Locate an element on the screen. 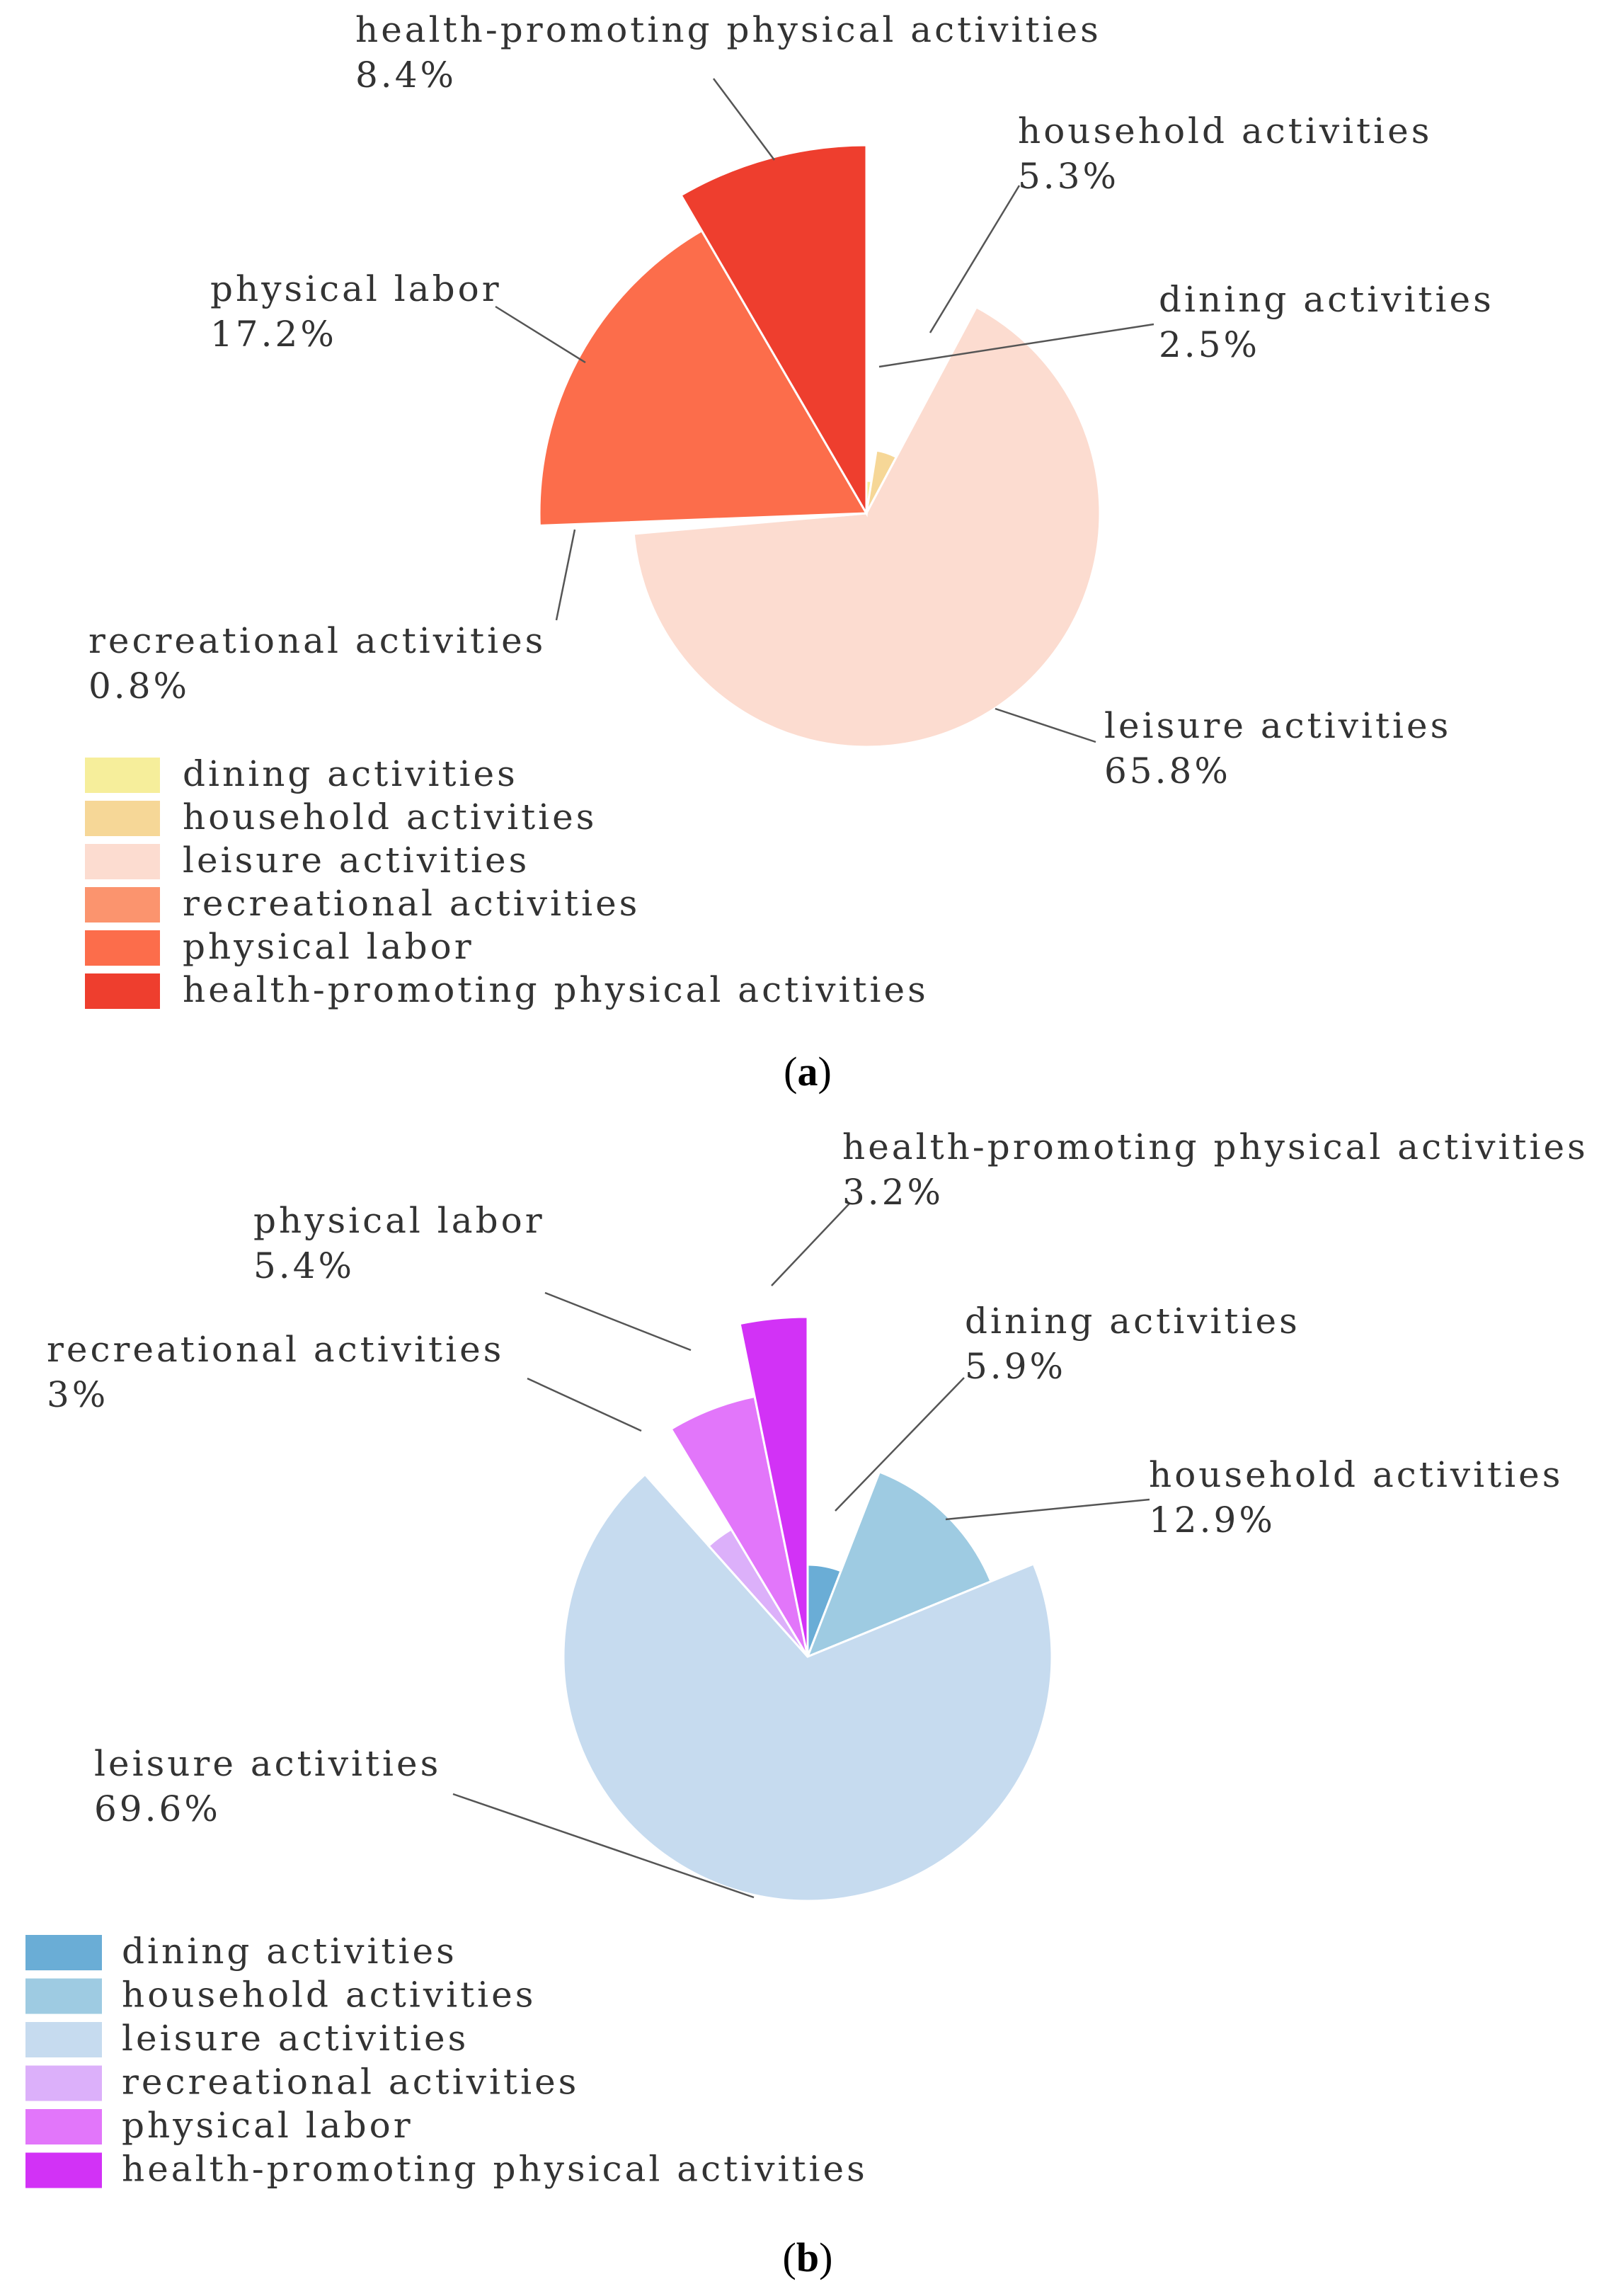  panel-caption: (b) is located at coordinates (808, 2257).